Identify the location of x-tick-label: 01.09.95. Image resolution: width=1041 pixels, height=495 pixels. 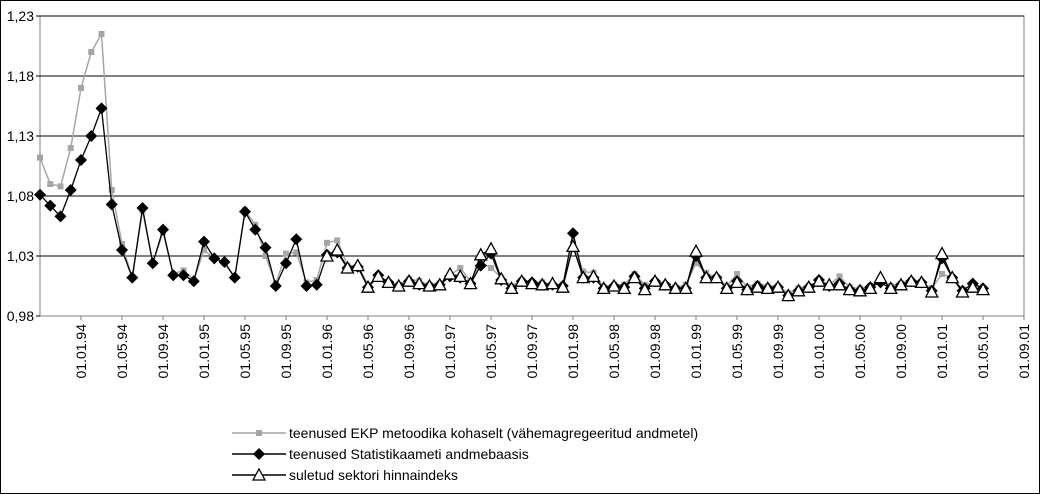
(286, 351).